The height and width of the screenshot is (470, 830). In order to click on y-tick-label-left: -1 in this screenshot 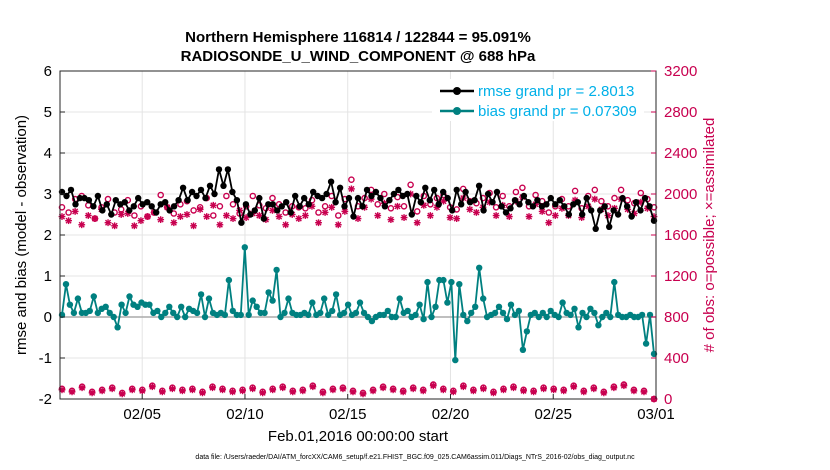, I will do `click(45, 358)`.